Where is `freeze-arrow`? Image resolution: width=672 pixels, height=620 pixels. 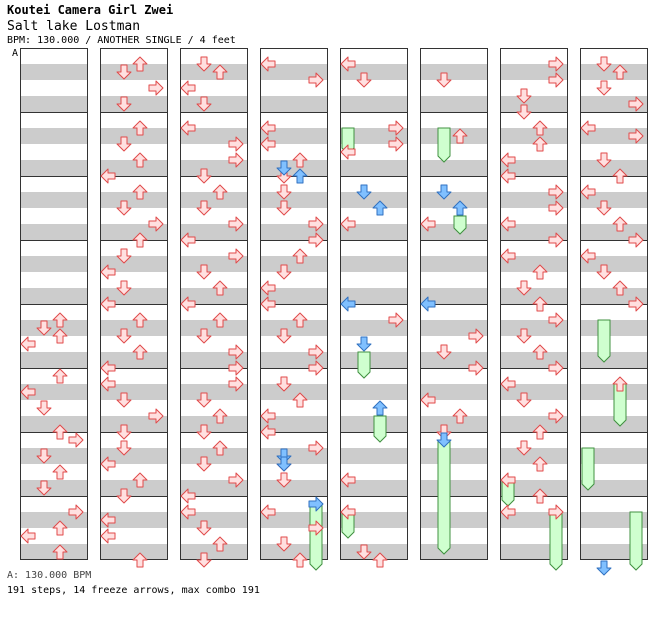
freeze-arrow is located at coordinates (444, 497).